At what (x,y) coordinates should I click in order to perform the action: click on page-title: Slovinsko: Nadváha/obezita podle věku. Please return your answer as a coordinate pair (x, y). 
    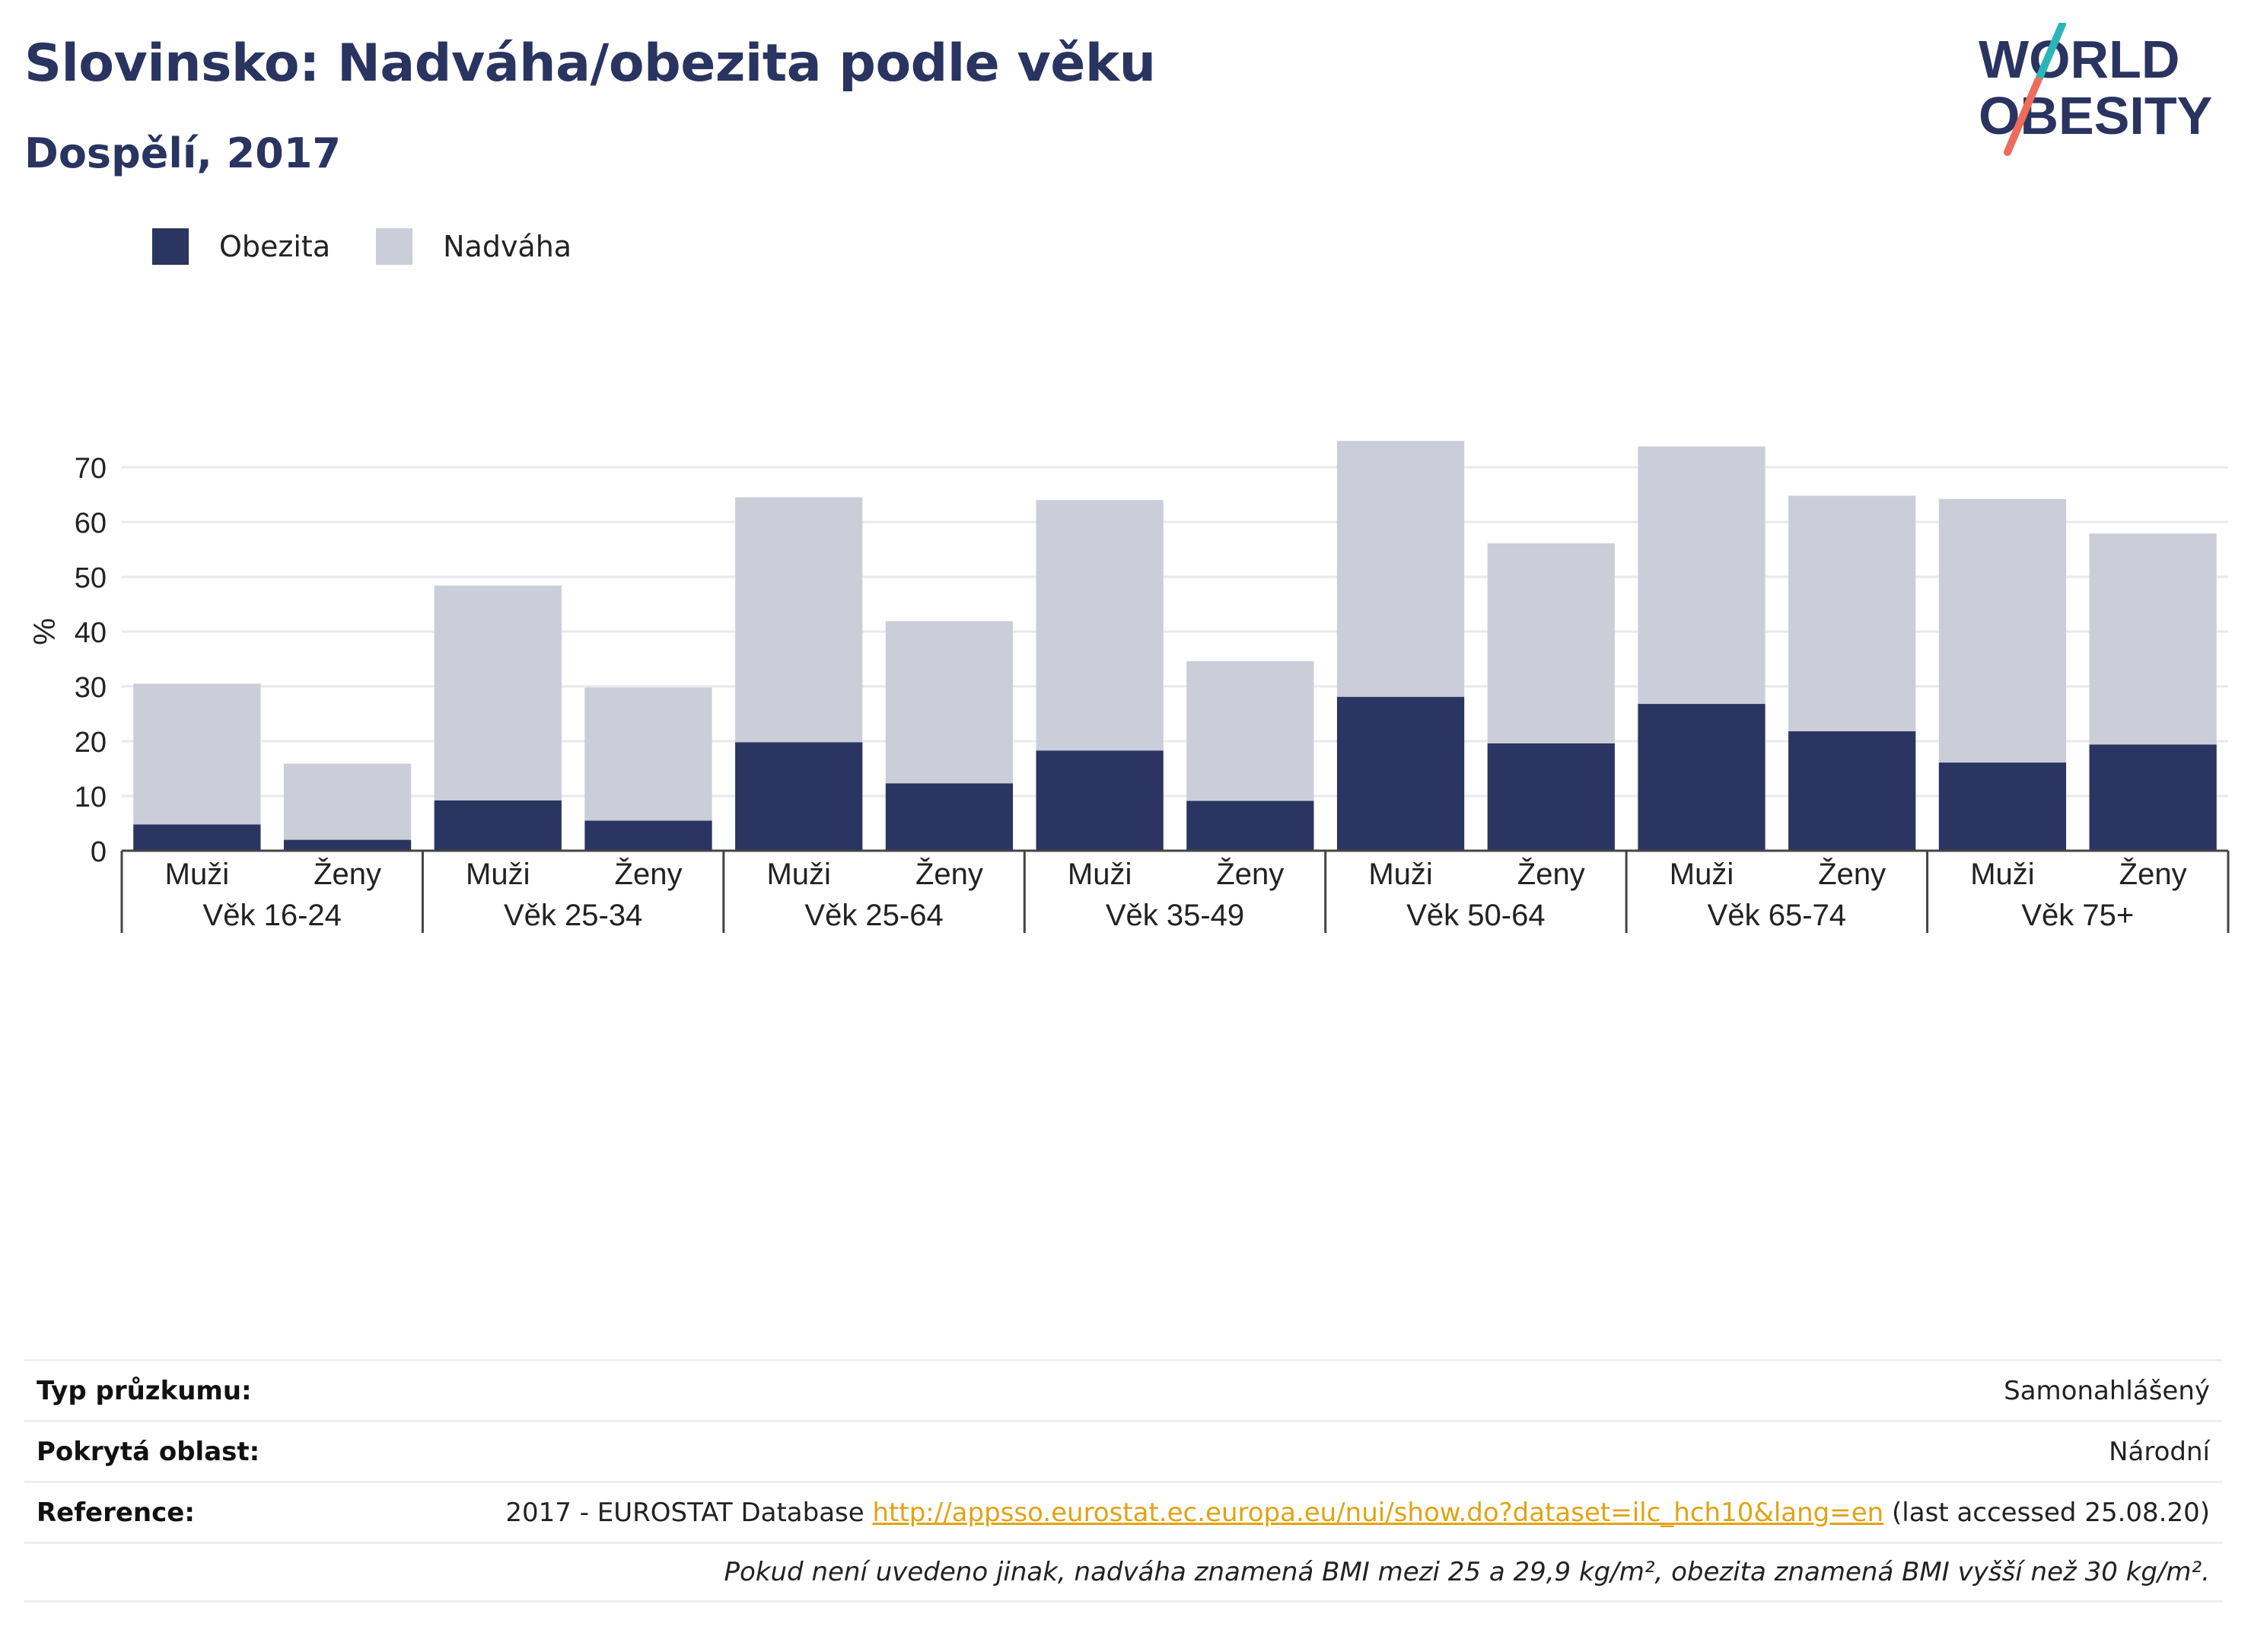
    Looking at the image, I should click on (590, 63).